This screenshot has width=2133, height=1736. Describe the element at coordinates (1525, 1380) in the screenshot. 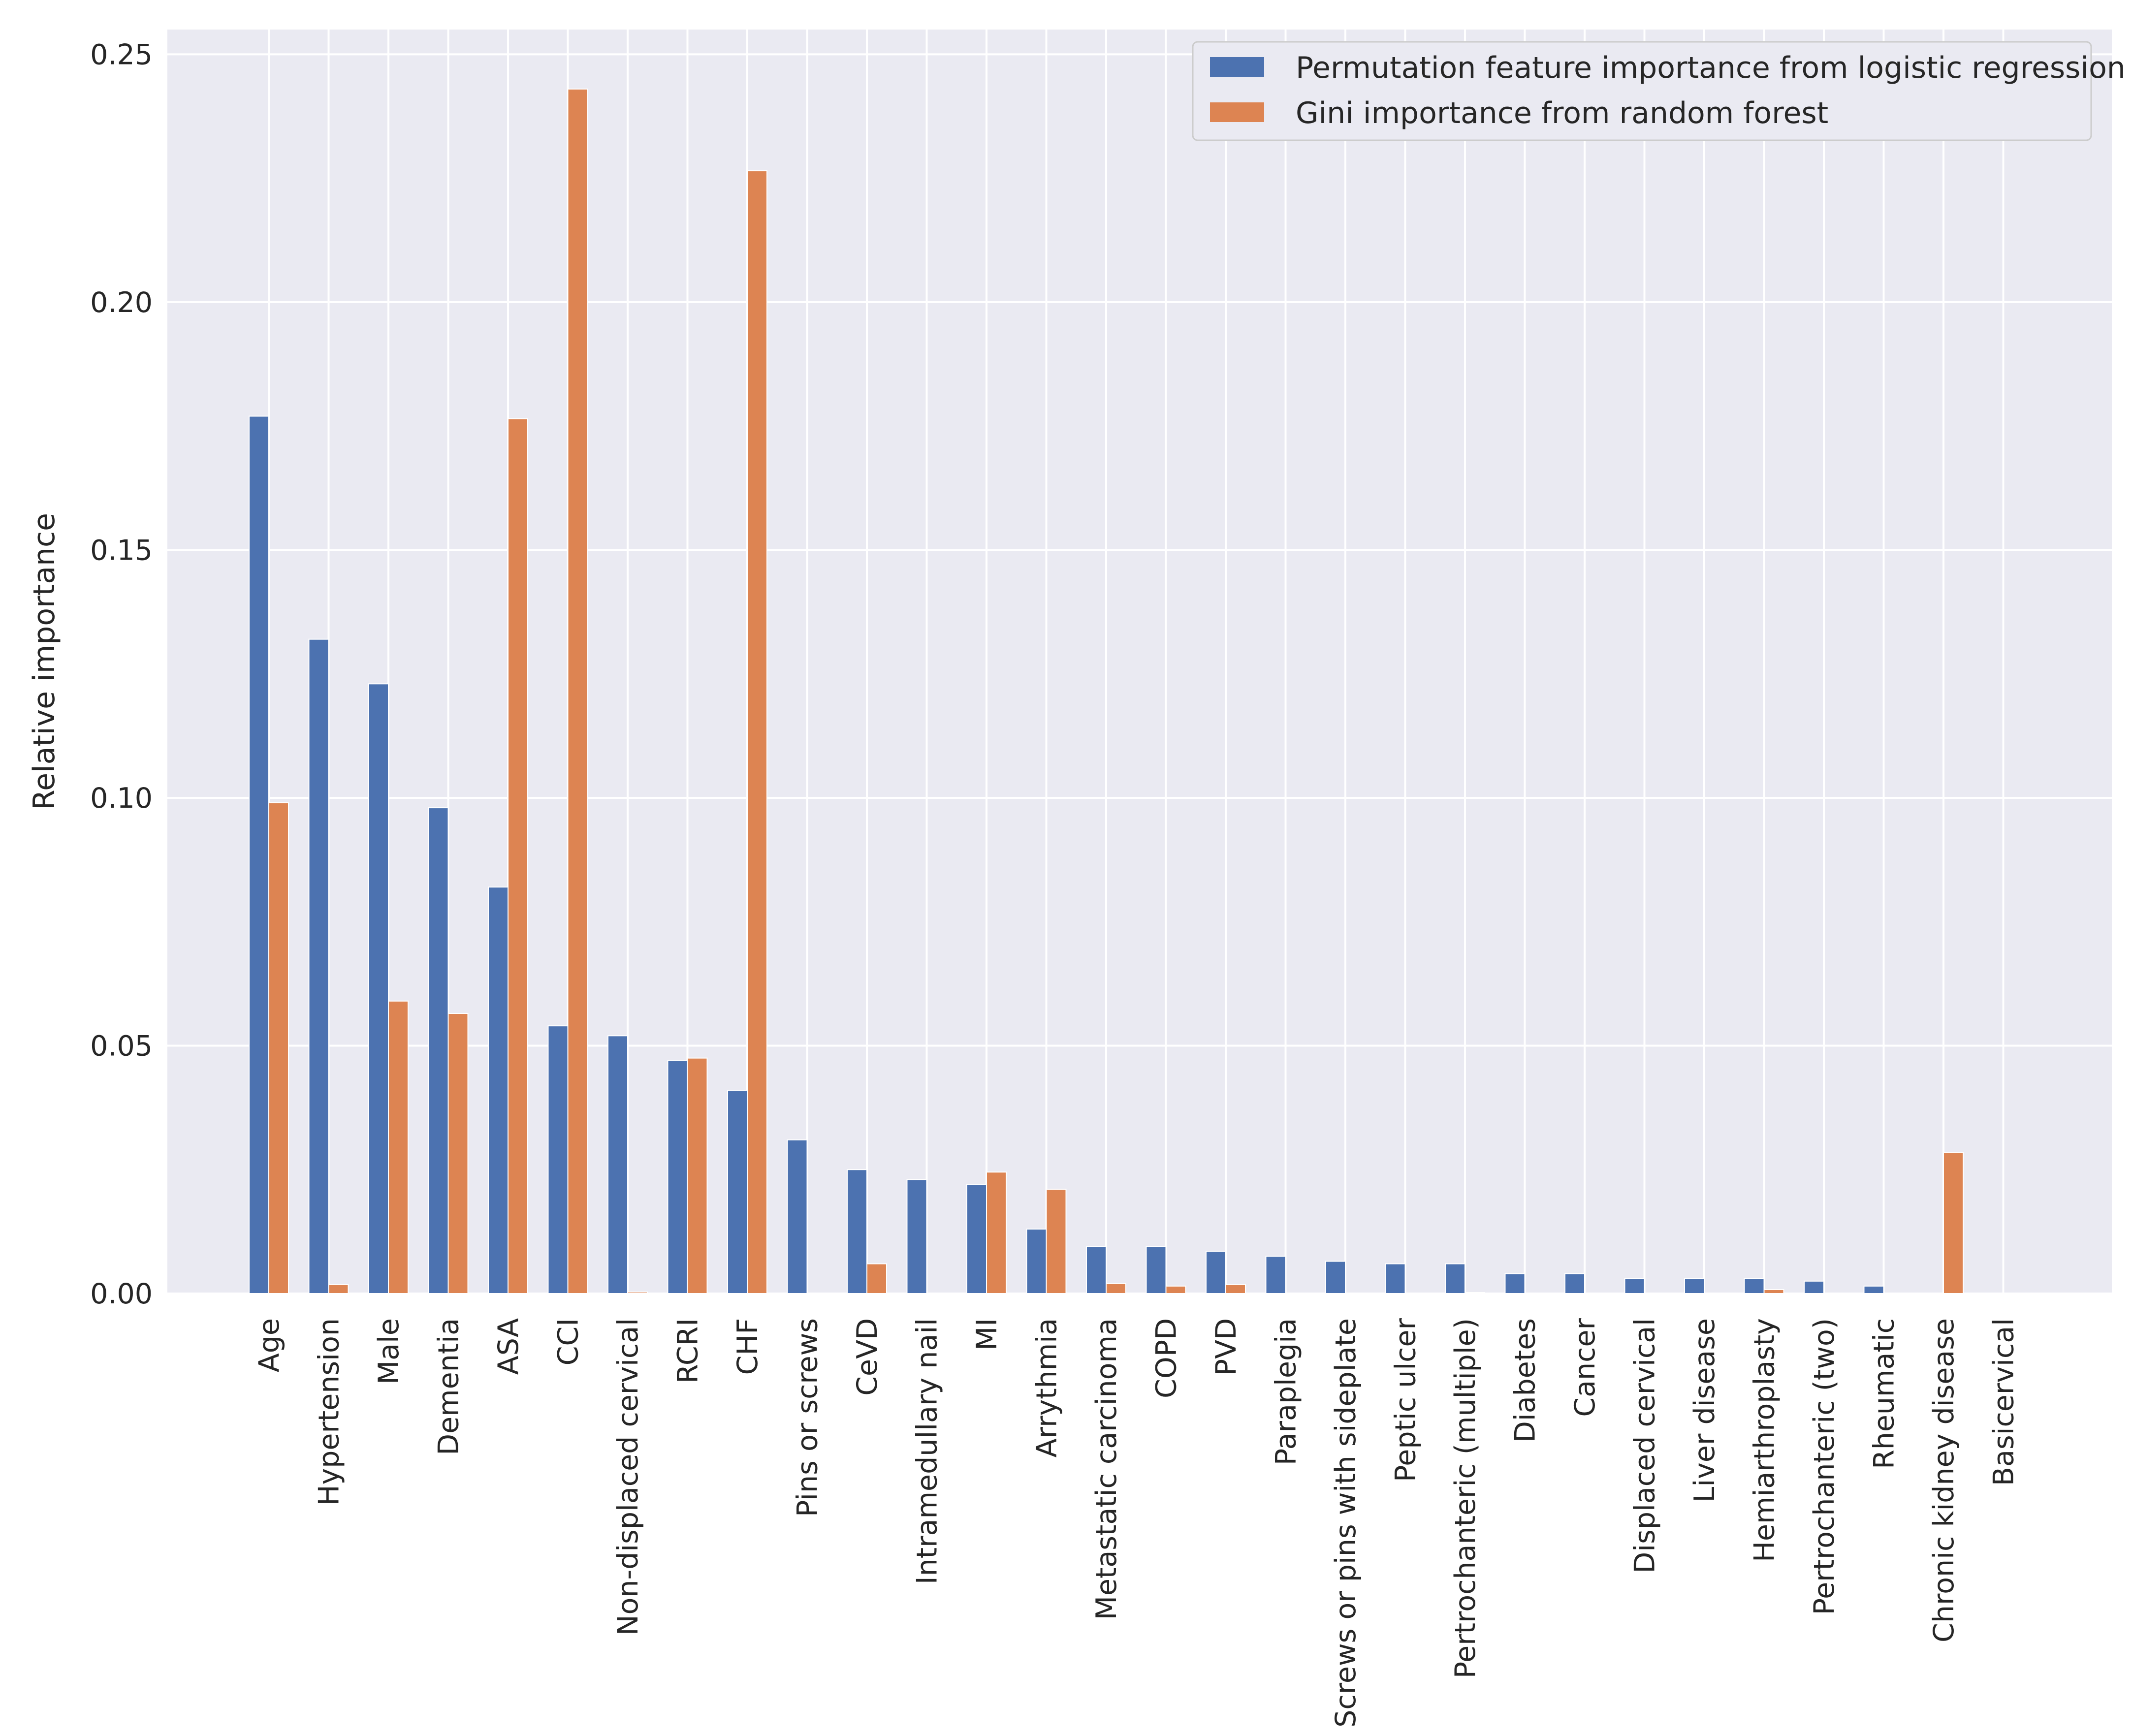

I see `x-tick-label: Diabetes` at that location.